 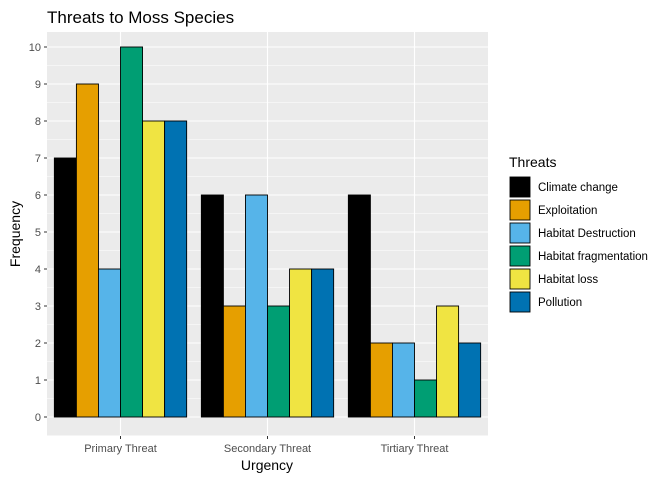 I want to click on legend-title: Threats, so click(x=532, y=162).